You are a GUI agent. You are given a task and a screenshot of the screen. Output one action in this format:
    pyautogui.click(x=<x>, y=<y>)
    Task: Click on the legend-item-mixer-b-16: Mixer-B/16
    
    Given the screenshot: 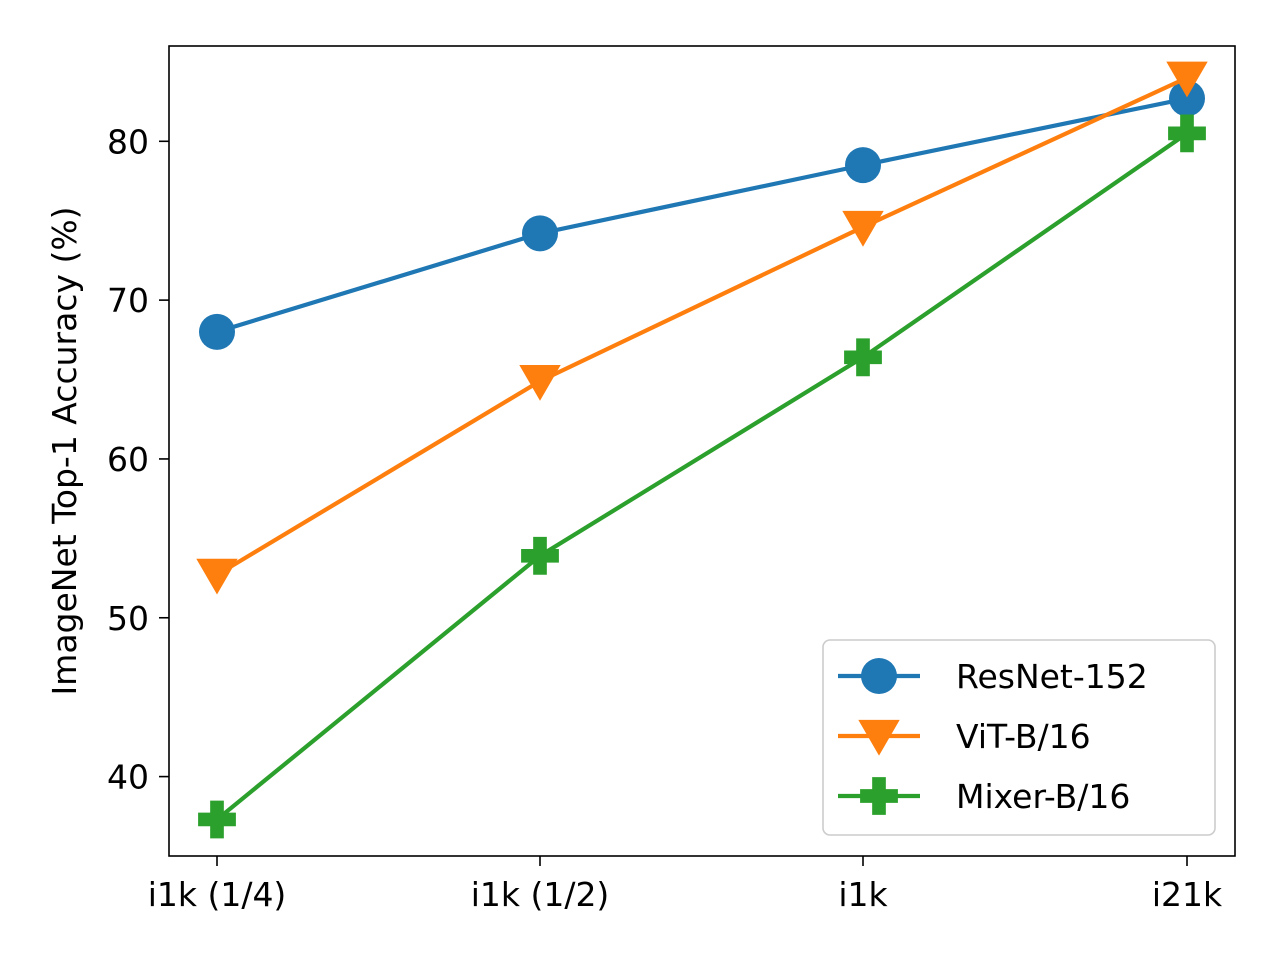 What is the action you would take?
    pyautogui.click(x=984, y=796)
    